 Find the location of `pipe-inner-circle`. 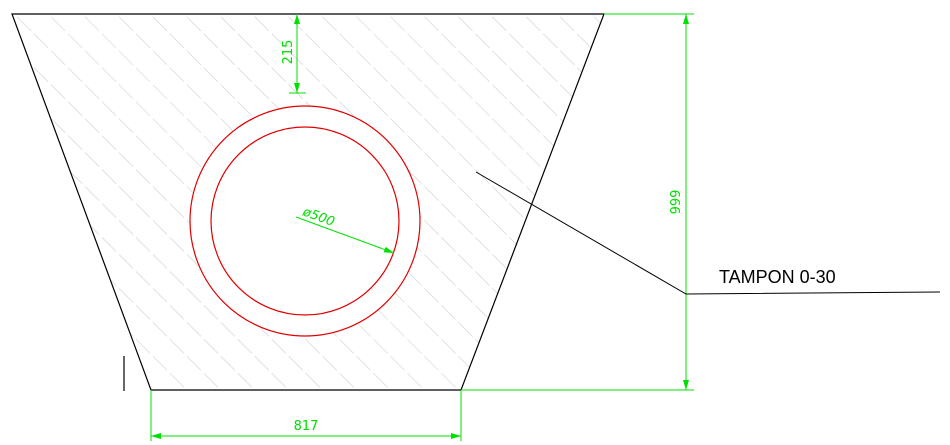

pipe-inner-circle is located at coordinates (305, 221).